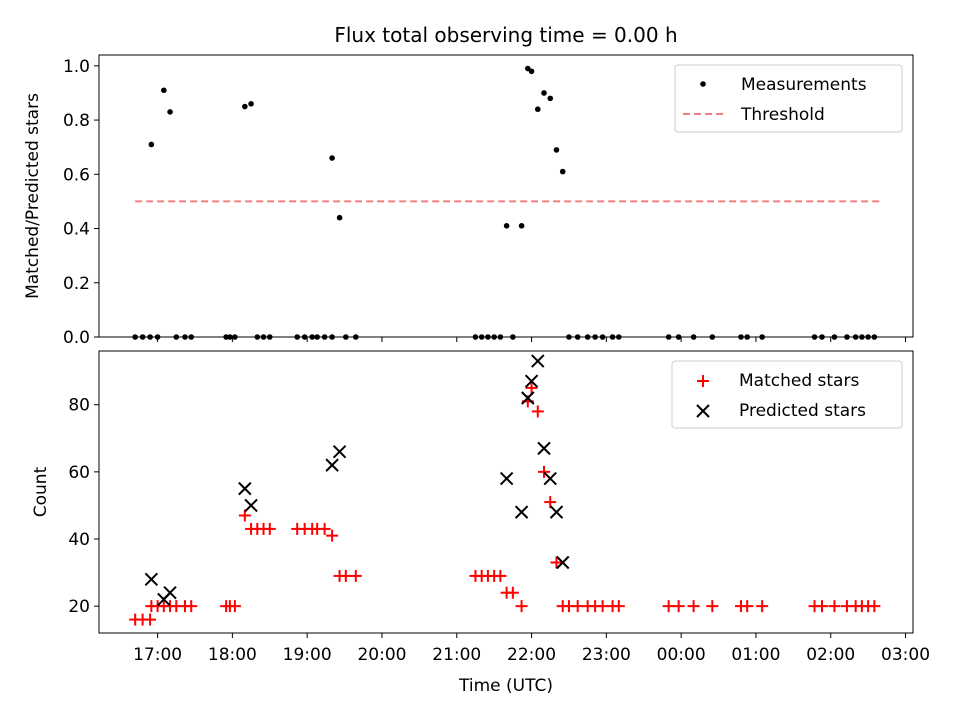 This screenshot has width=960, height=720. What do you see at coordinates (157, 655) in the screenshot?
I see `x-tick-label: 17:00` at bounding box center [157, 655].